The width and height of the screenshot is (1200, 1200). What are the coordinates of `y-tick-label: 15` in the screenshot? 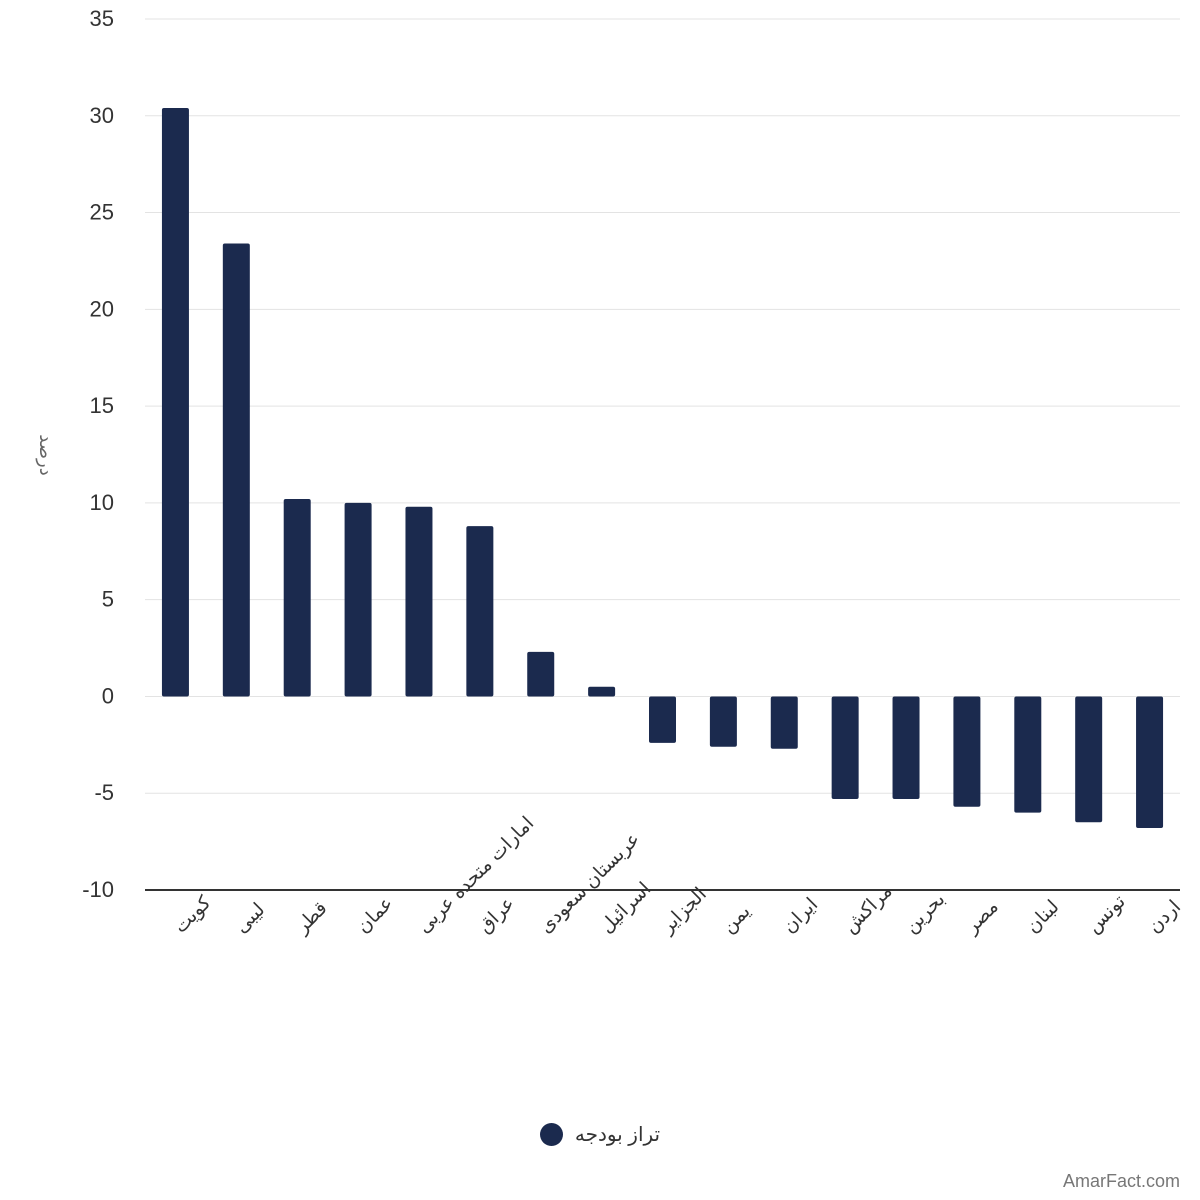 It's located at (102, 405).